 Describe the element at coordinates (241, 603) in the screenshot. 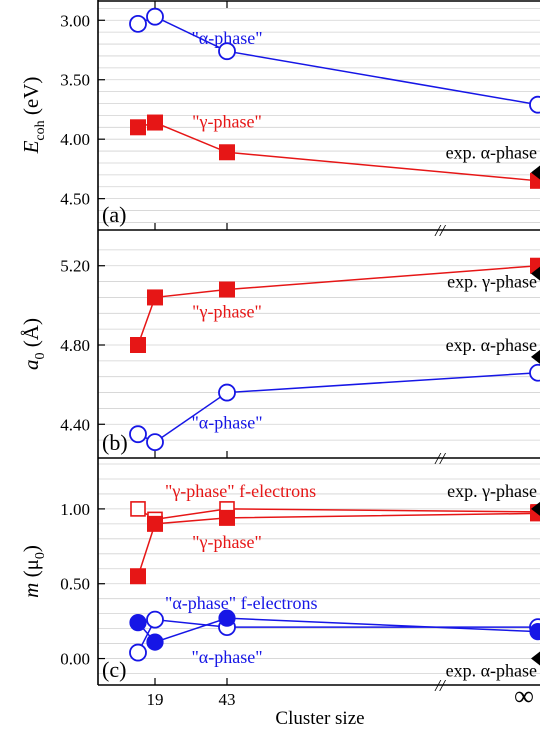

I see `panel-c-annotation-2: "α-phase" f-electrons` at that location.